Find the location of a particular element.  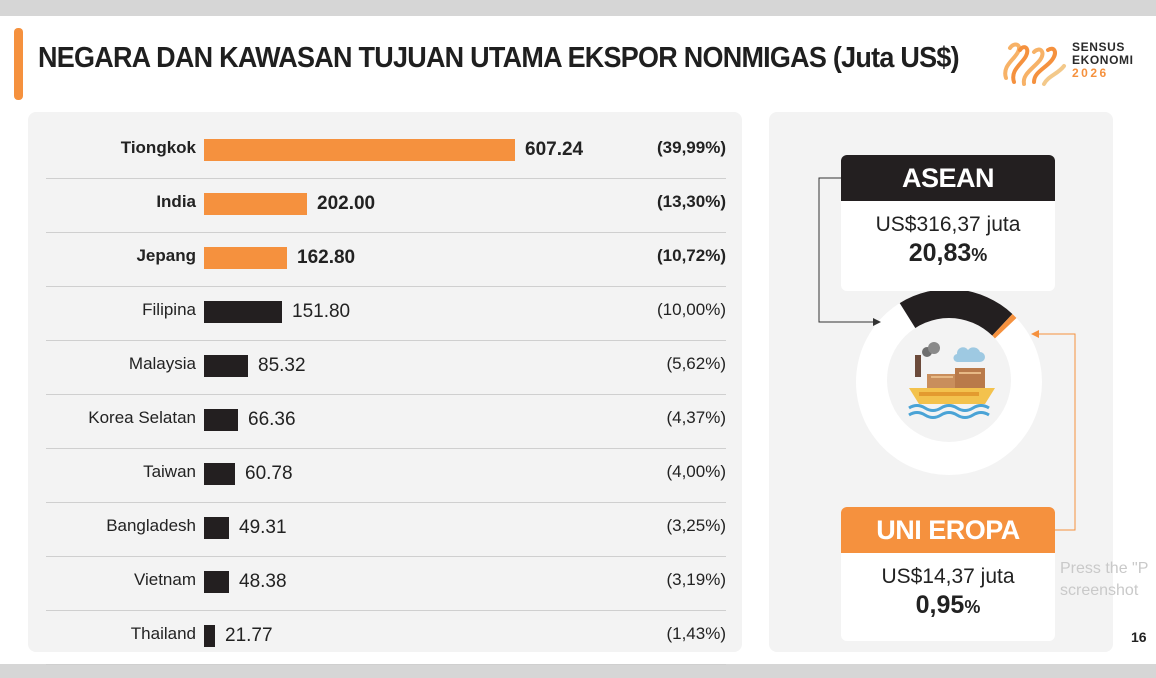

chart-row: Thailand 21.77 (1,43%) is located at coordinates (386, 638).